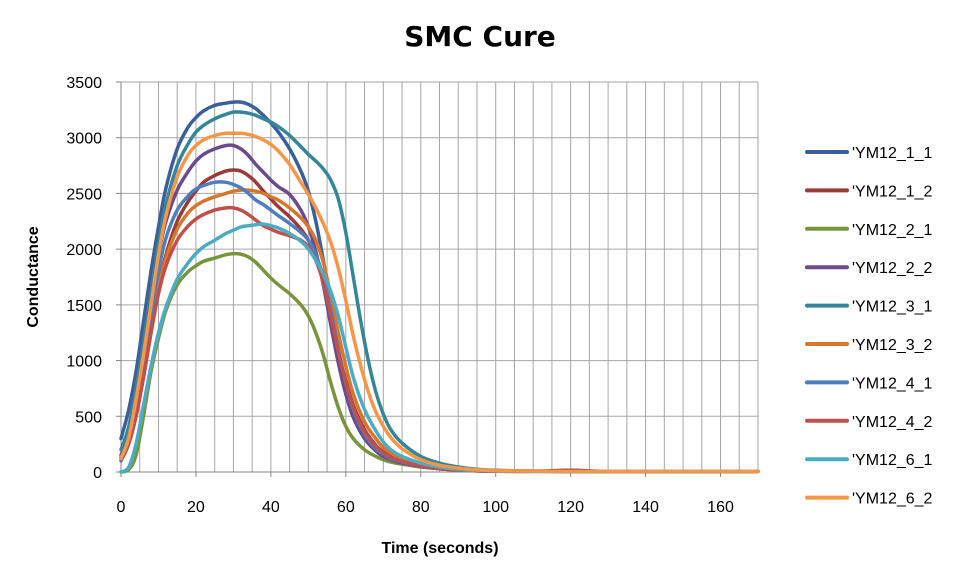  Describe the element at coordinates (892, 499) in the screenshot. I see `legend-label: 'YM12_6_2` at that location.